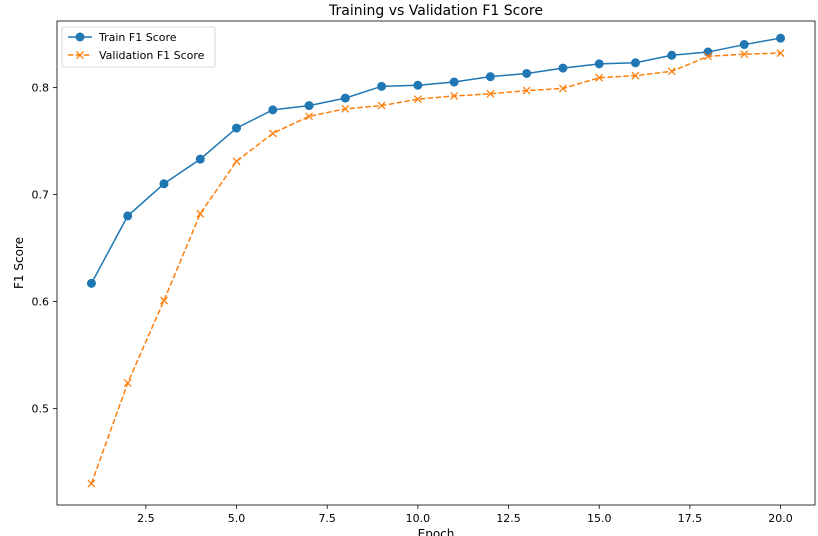  I want to click on y-tick-label: 0.6, so click(41, 302).